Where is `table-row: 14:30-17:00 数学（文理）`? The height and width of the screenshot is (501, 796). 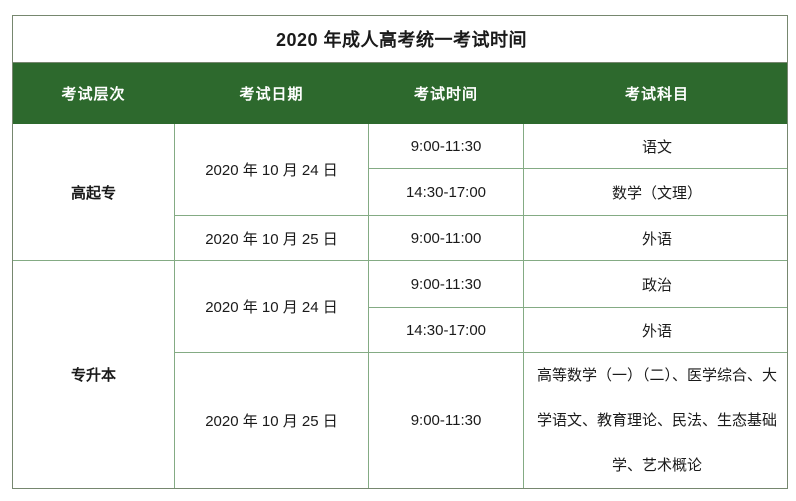 table-row: 14:30-17:00 数学（文理） is located at coordinates (400, 192).